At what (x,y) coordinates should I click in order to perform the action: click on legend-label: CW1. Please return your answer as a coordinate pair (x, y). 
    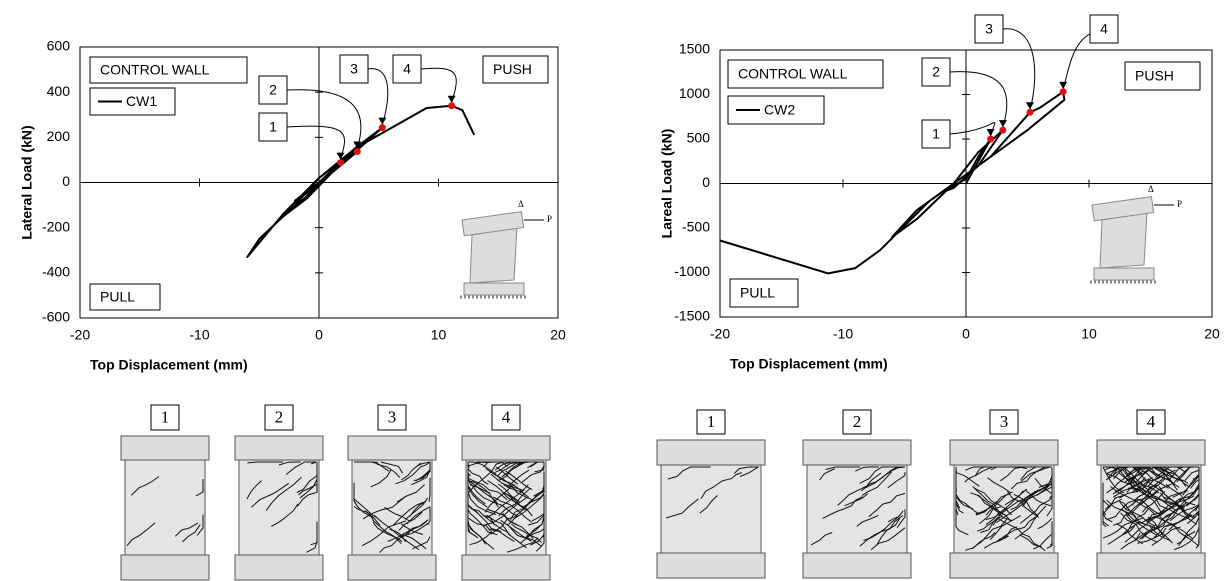
    Looking at the image, I should click on (141, 101).